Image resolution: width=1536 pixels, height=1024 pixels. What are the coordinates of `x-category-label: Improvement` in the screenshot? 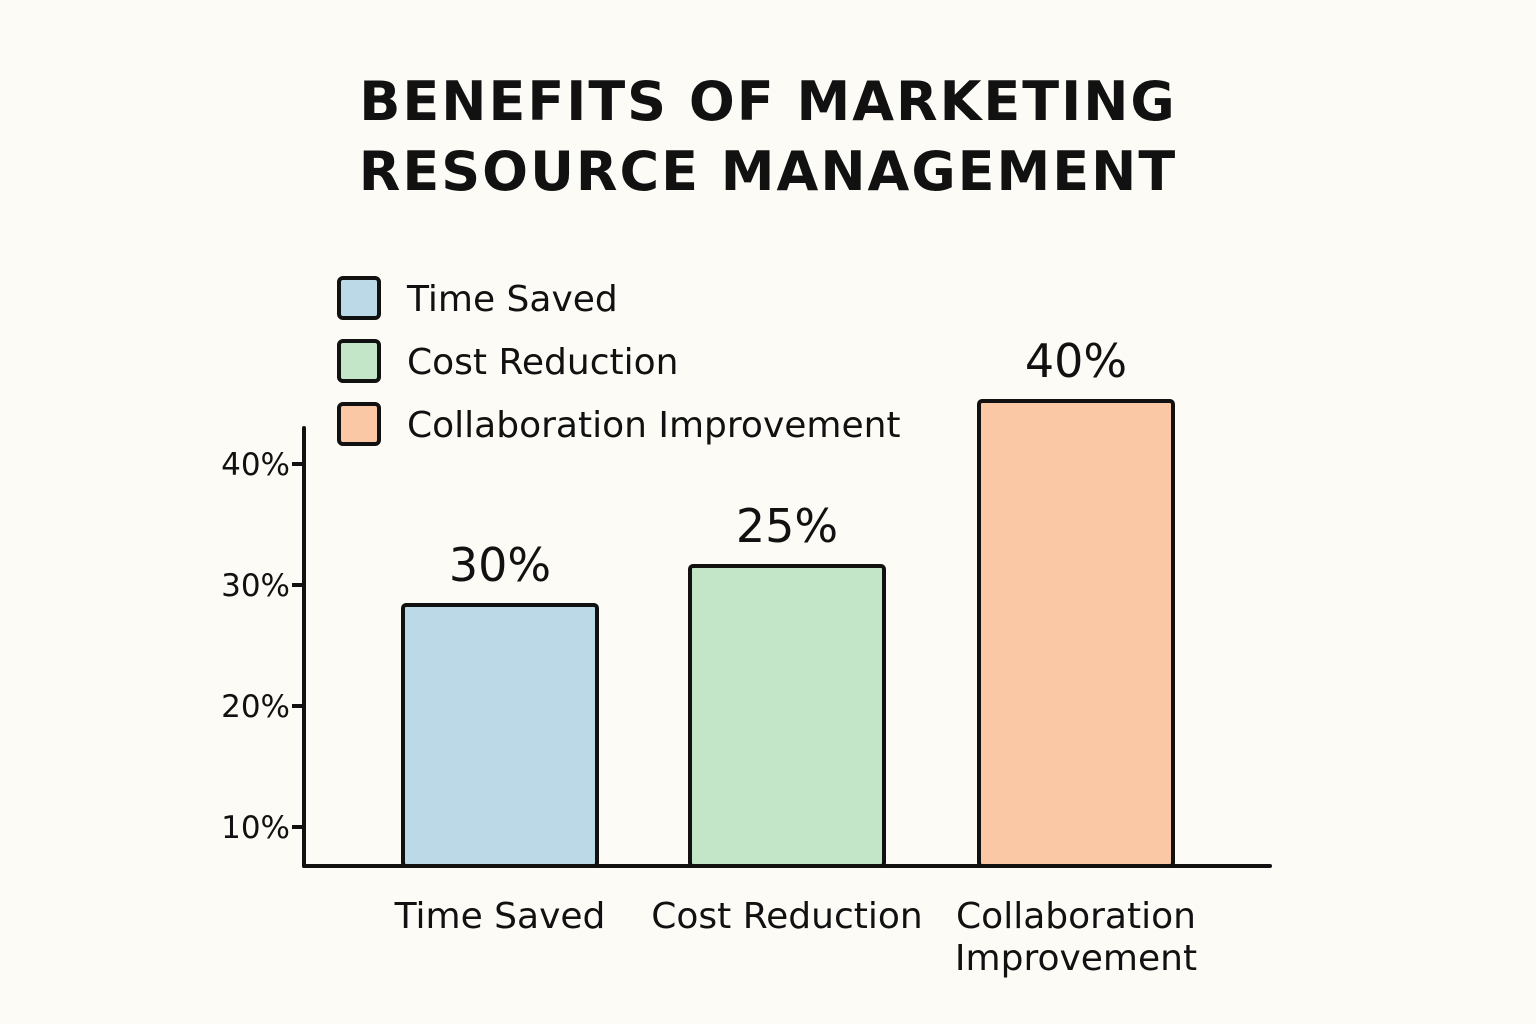 It's located at (1076, 958).